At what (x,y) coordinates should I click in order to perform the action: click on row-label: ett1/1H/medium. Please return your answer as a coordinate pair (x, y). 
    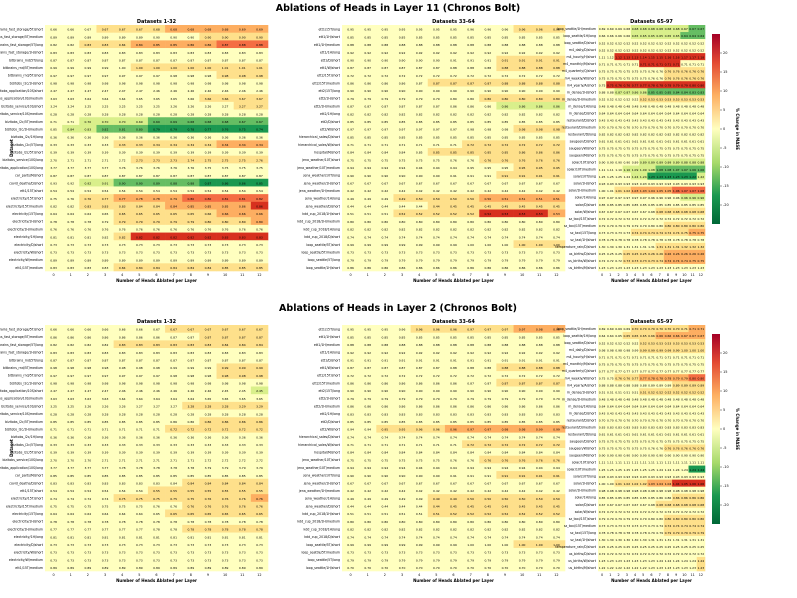
    Looking at the image, I should click on (327, 45).